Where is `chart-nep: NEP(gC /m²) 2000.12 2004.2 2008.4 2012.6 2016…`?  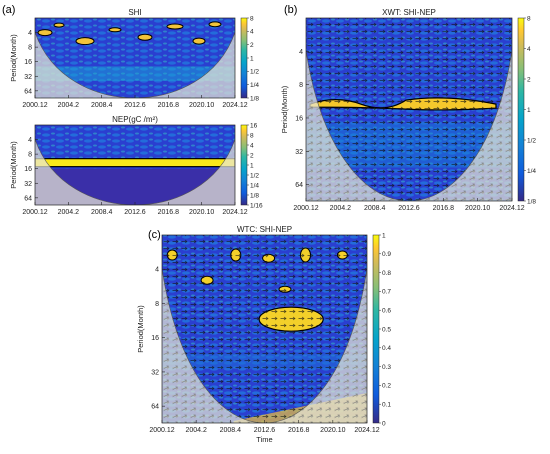 chart-nep: NEP(gC /m²) 2000.12 2004.2 2008.4 2012.6 2016… is located at coordinates (136, 165).